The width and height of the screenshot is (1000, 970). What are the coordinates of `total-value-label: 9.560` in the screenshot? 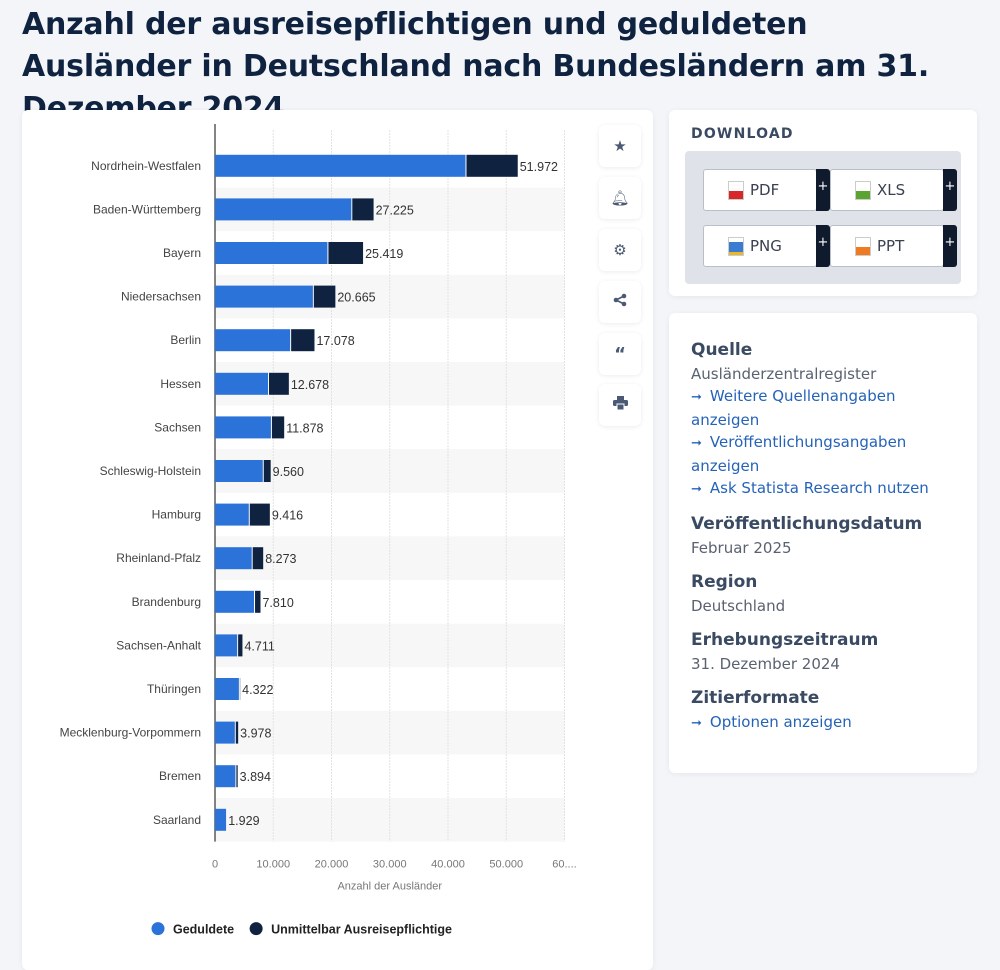 It's located at (288, 472).